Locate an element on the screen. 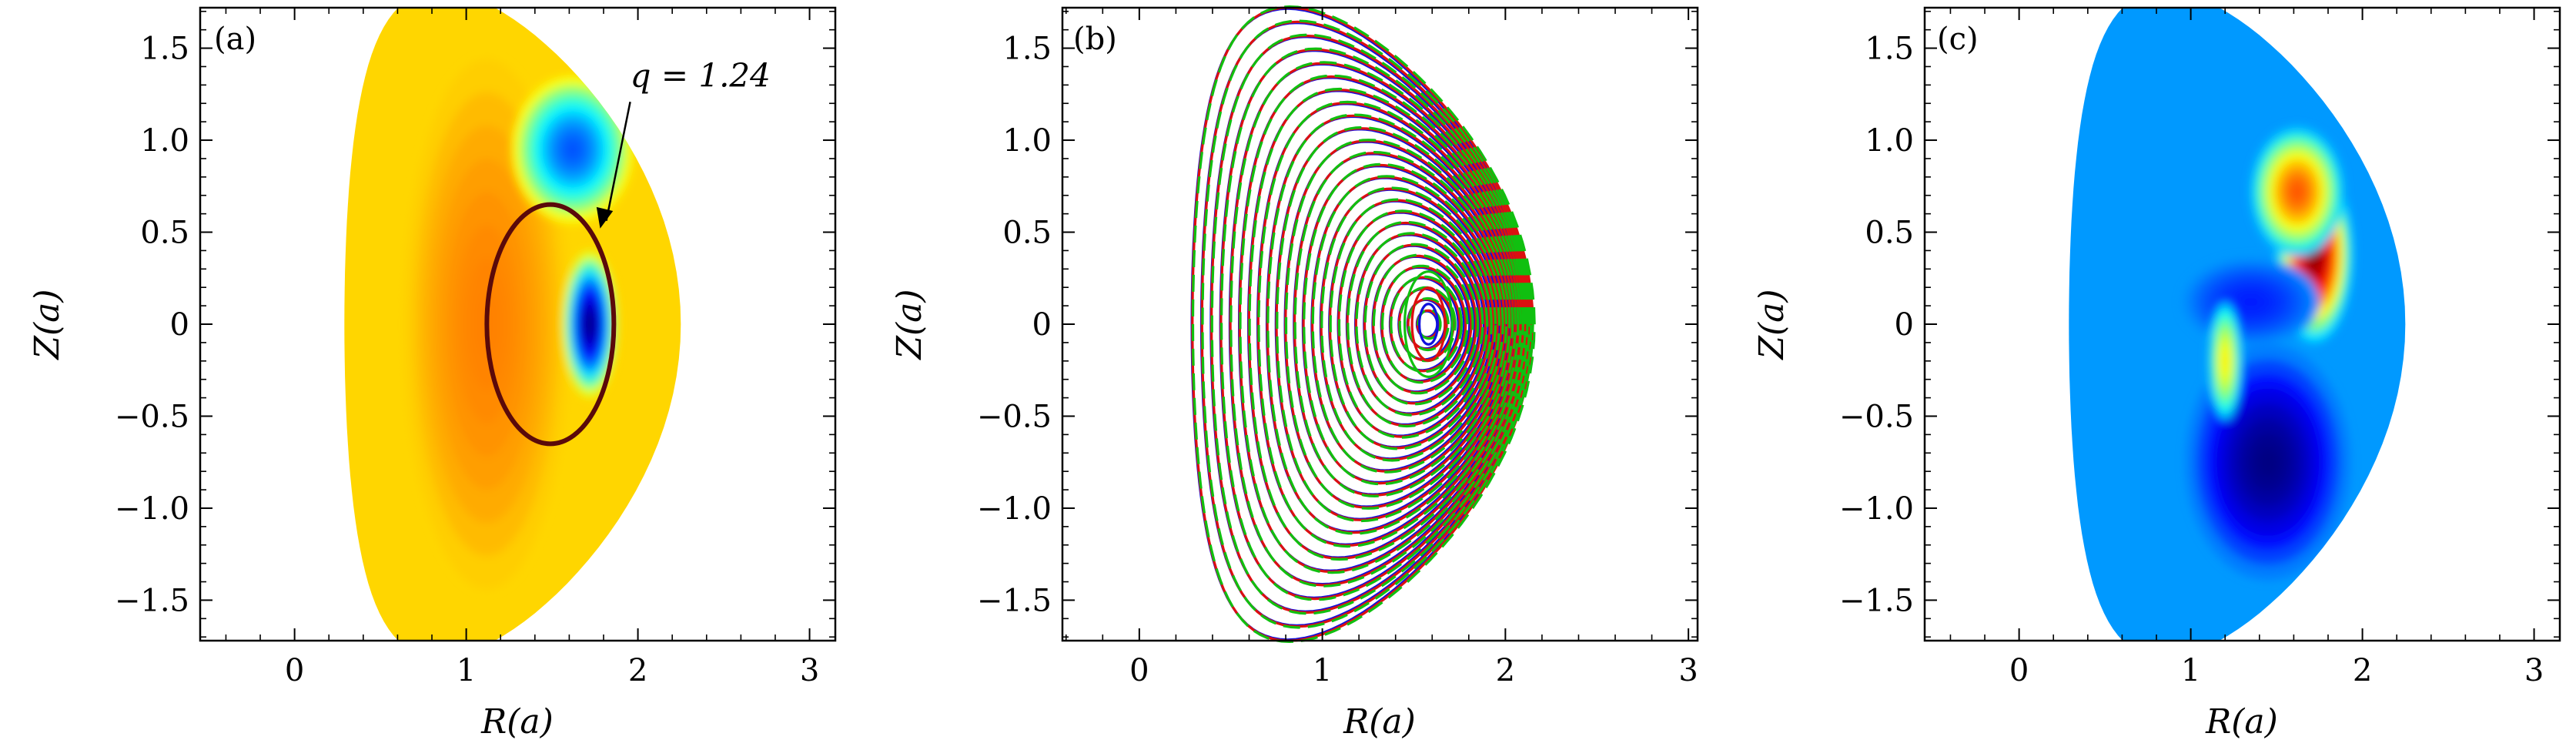  panel-b-xtick-label: 3 is located at coordinates (1688, 670).